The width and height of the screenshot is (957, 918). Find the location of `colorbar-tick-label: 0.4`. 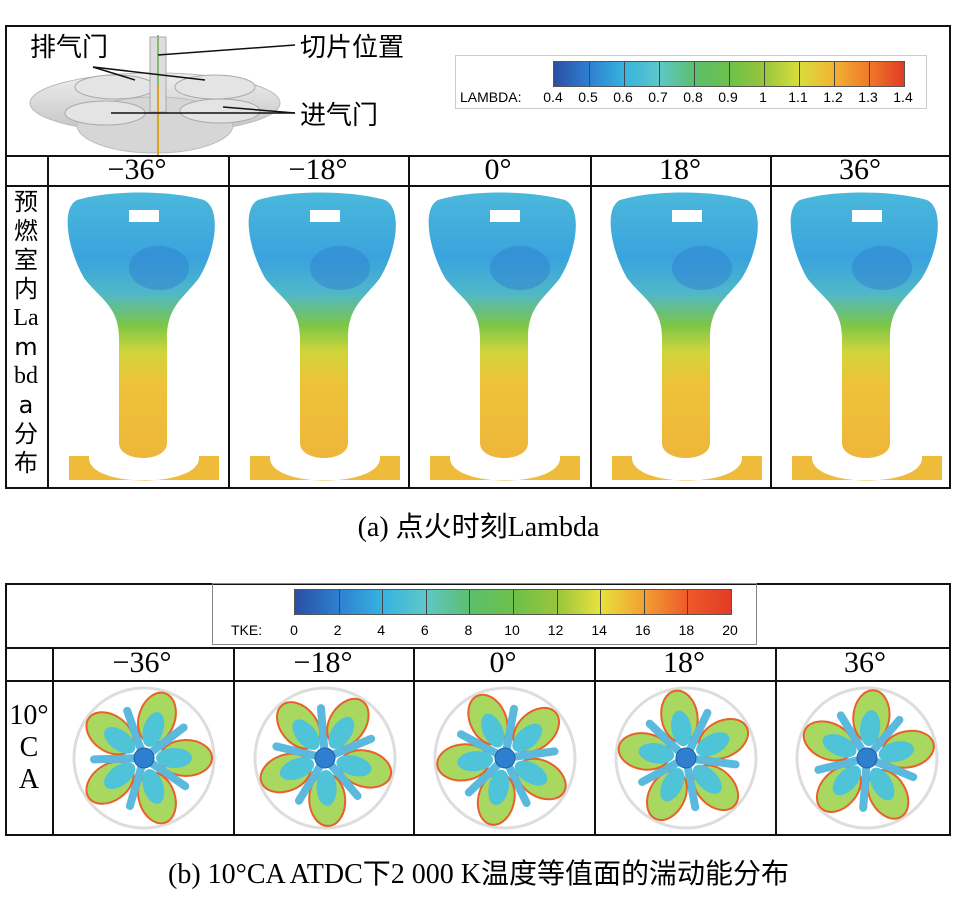

colorbar-tick-label: 0.4 is located at coordinates (553, 97).